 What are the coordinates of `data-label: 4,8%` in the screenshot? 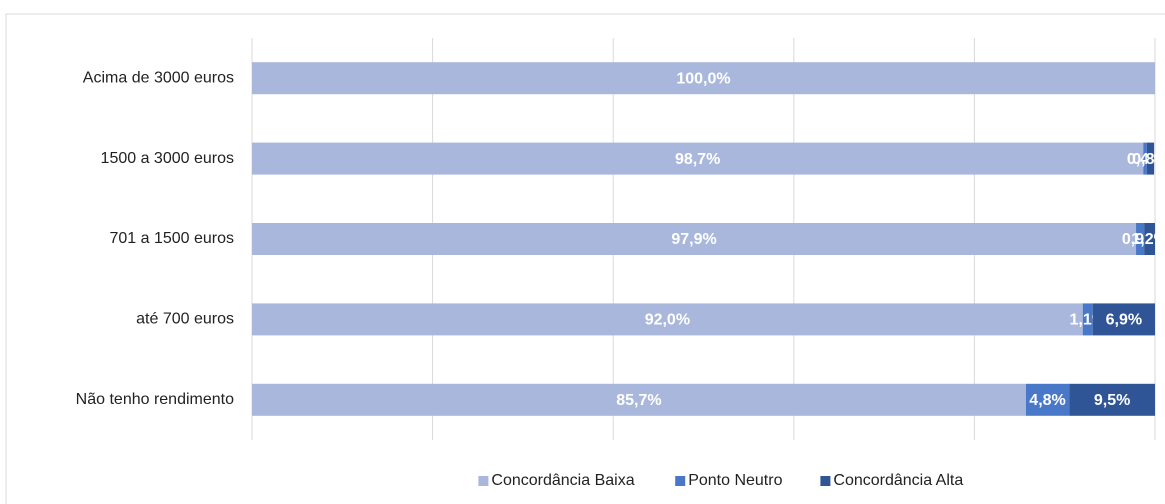 It's located at (1047, 400).